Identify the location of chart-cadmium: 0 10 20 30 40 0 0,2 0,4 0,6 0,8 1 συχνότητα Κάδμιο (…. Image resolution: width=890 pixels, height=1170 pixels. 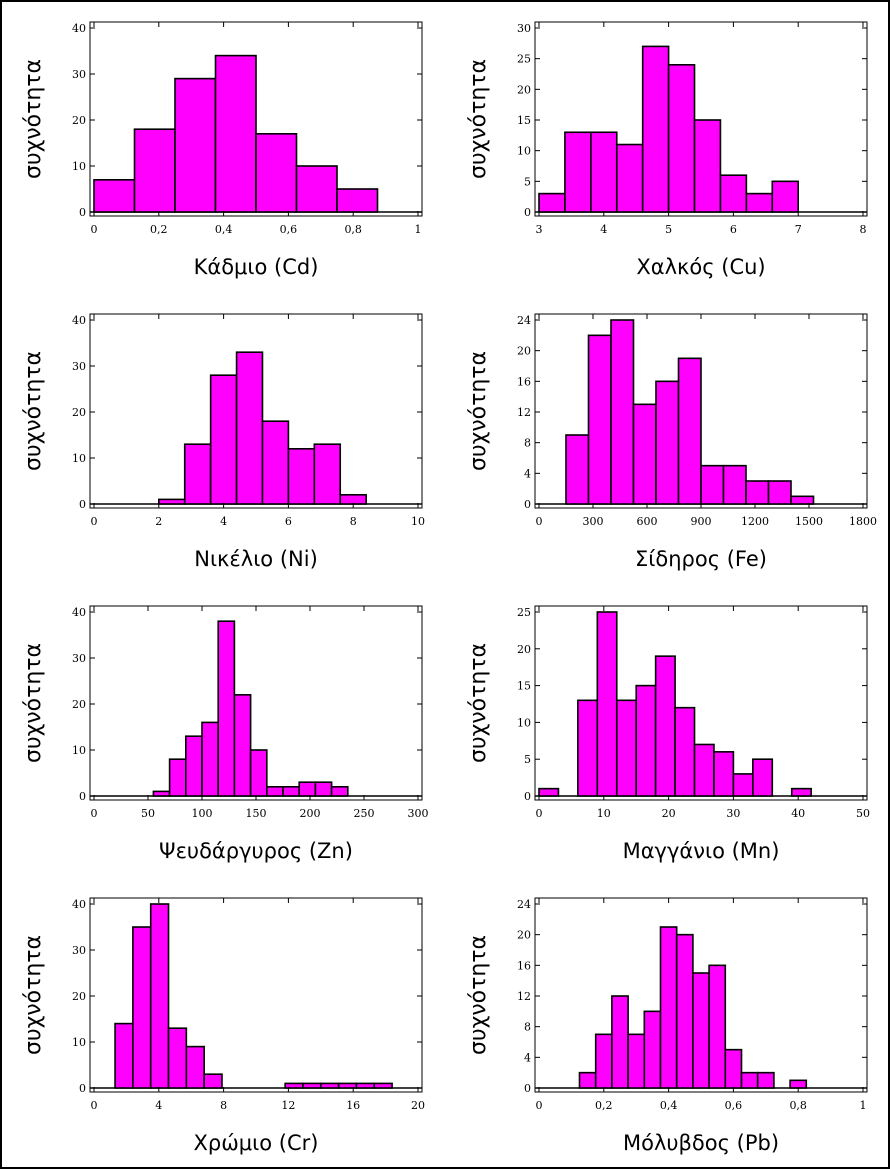
(222, 150).